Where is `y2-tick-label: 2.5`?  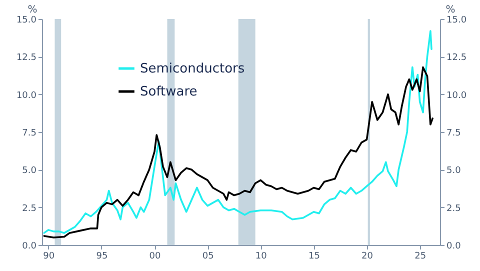
y2-tick-label: 2.5 is located at coordinates (453, 209).